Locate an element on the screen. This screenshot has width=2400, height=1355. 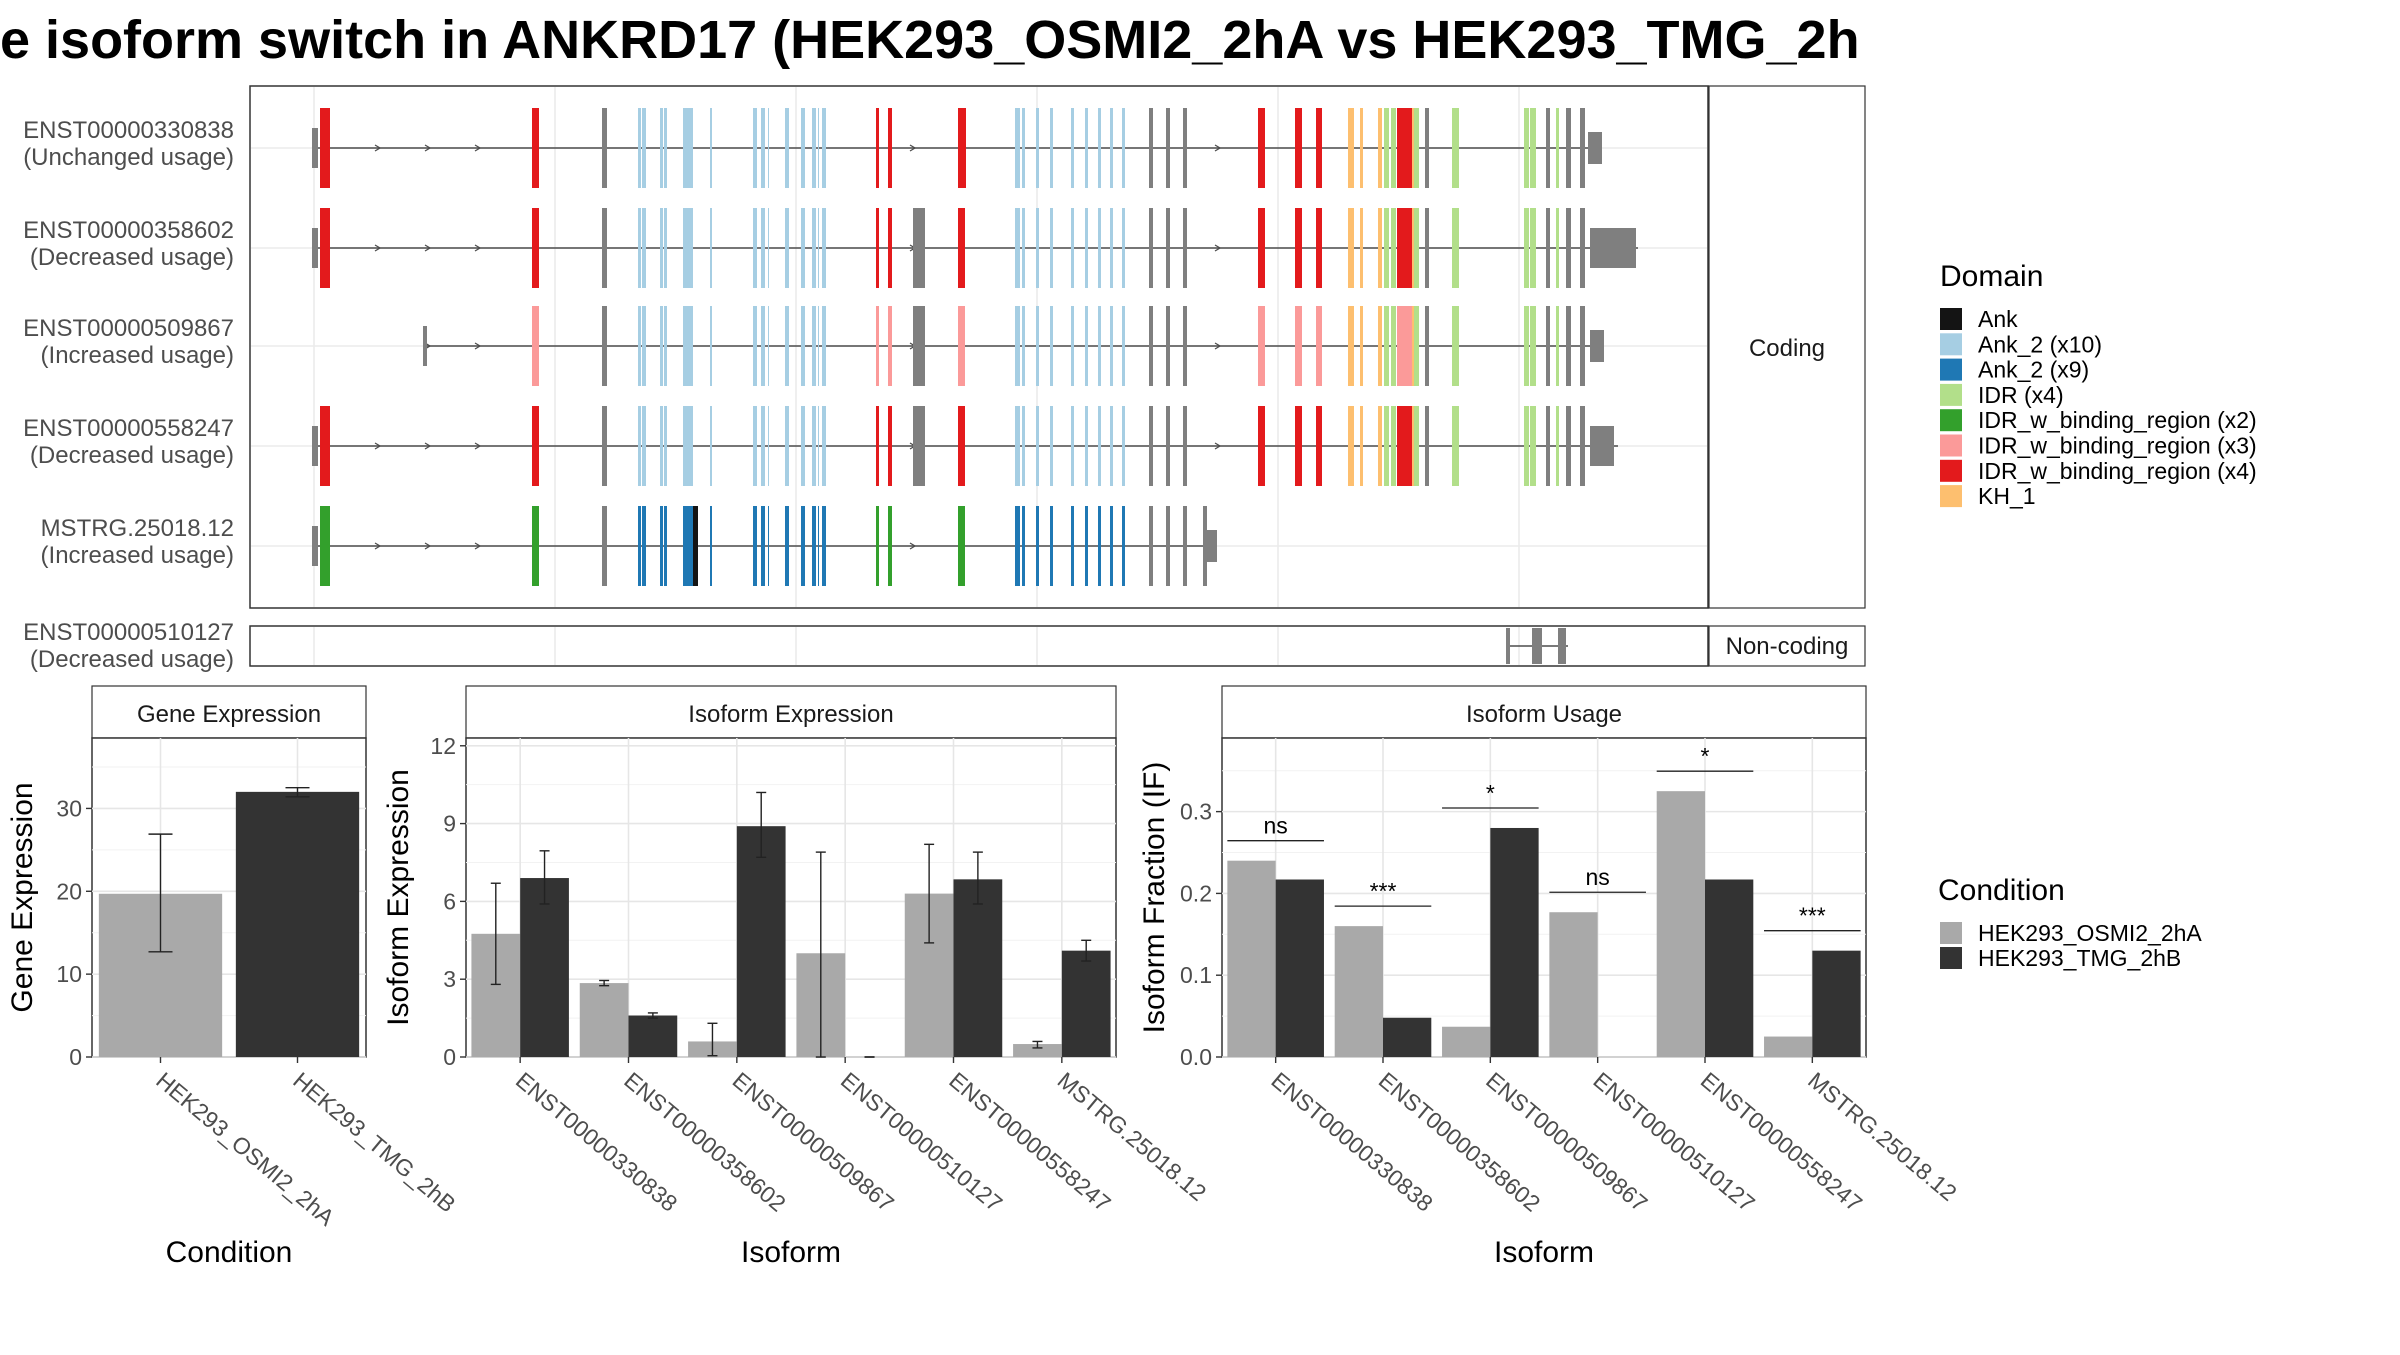
panel-strip is located at coordinates (1544, 712).